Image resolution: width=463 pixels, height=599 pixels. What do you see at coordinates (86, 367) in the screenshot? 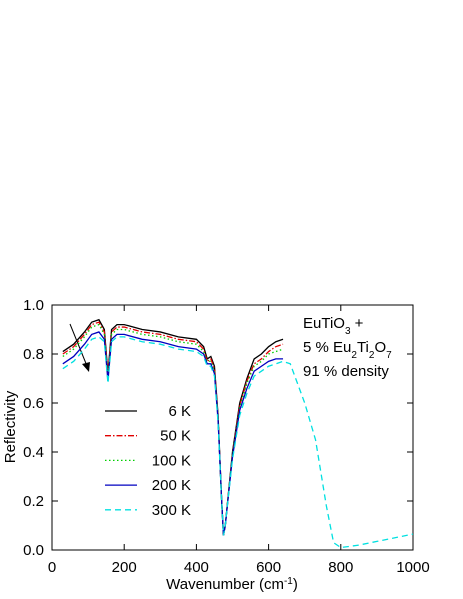
I see `arrow-head` at bounding box center [86, 367].